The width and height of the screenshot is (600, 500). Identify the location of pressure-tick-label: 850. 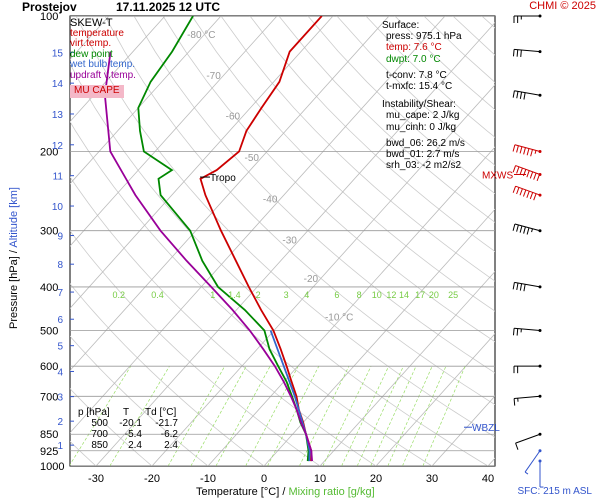
(49, 435).